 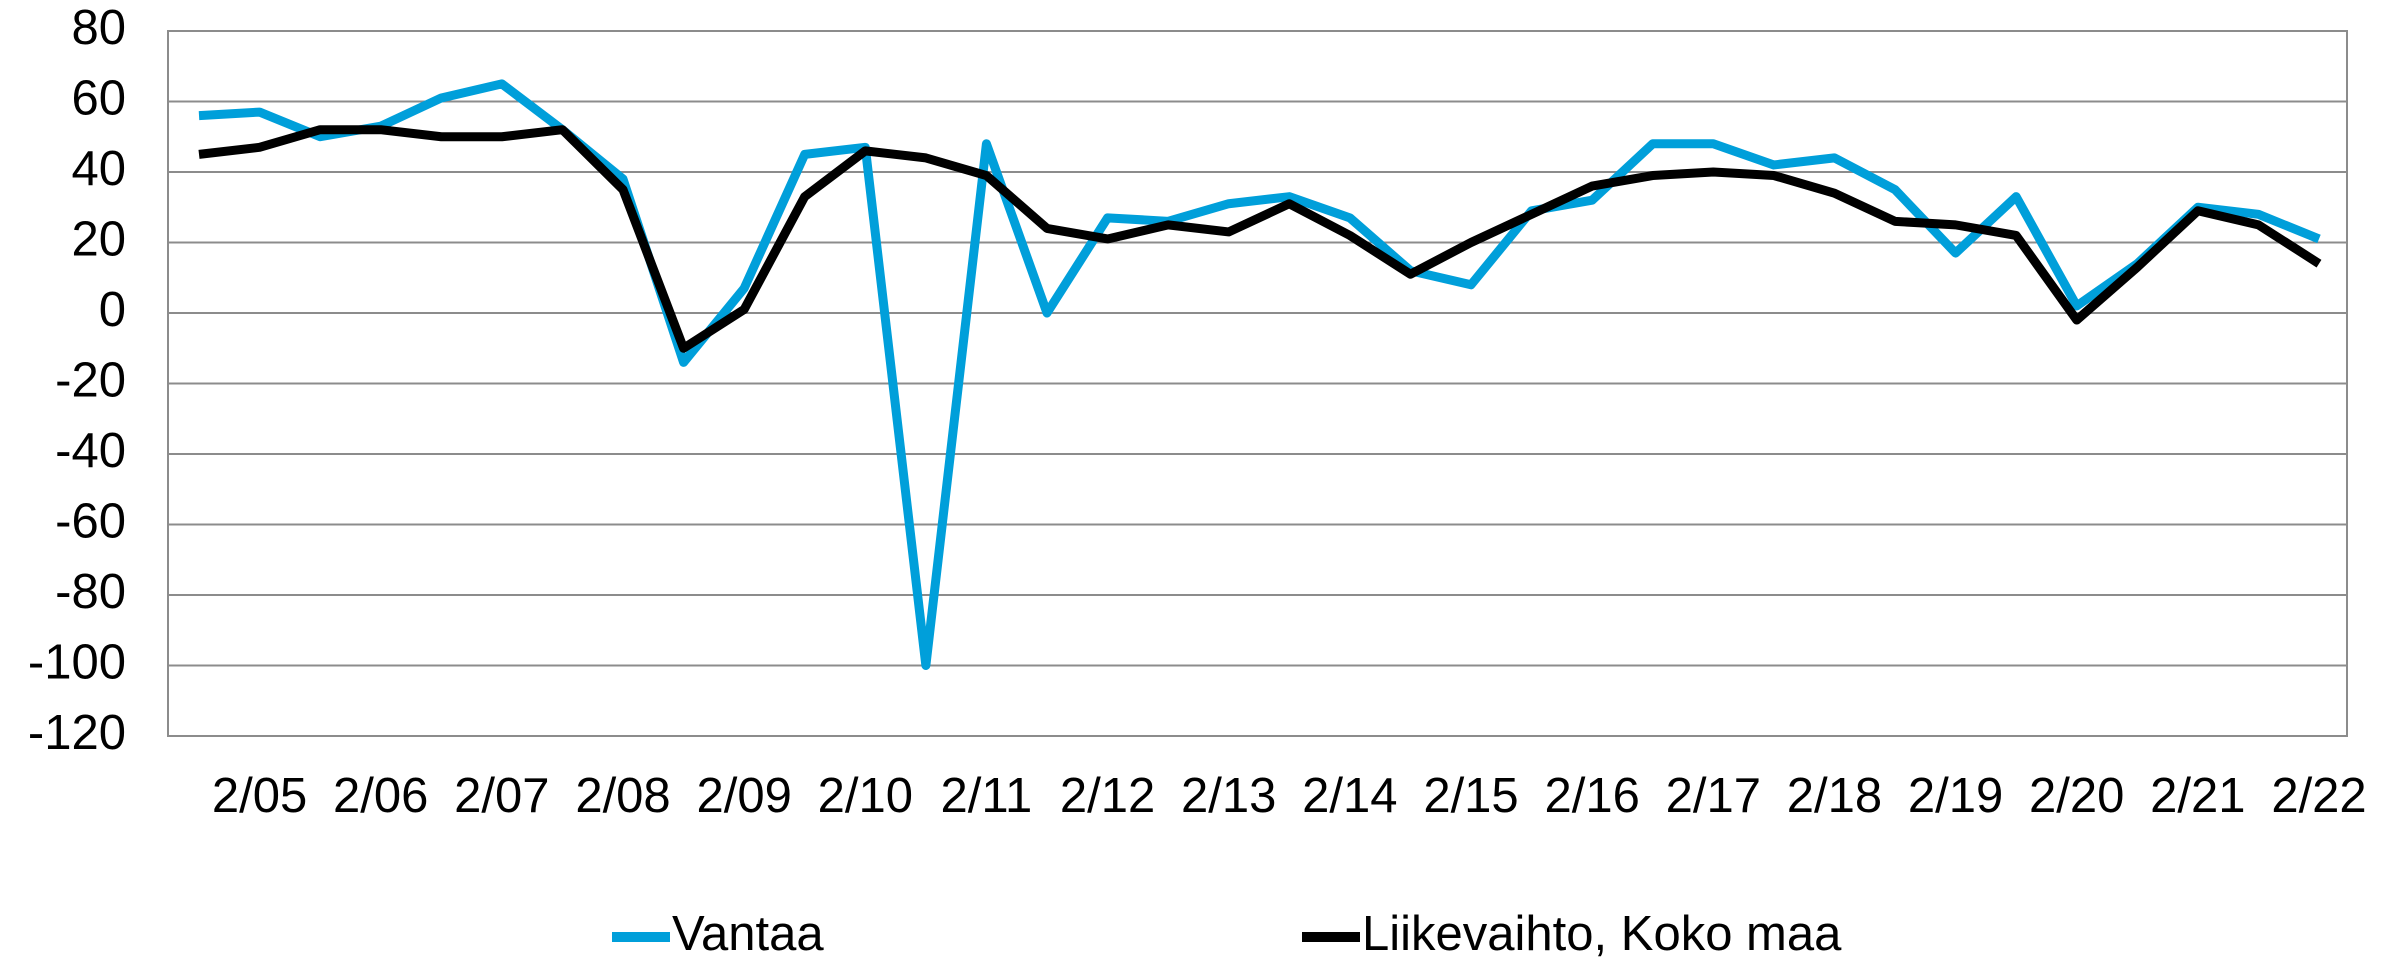 I want to click on y-tick-label: 40, so click(x=98, y=169).